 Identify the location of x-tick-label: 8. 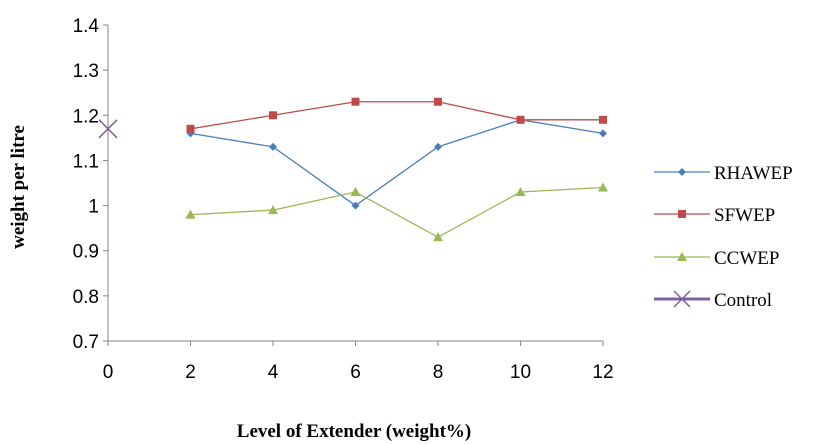
(438, 372).